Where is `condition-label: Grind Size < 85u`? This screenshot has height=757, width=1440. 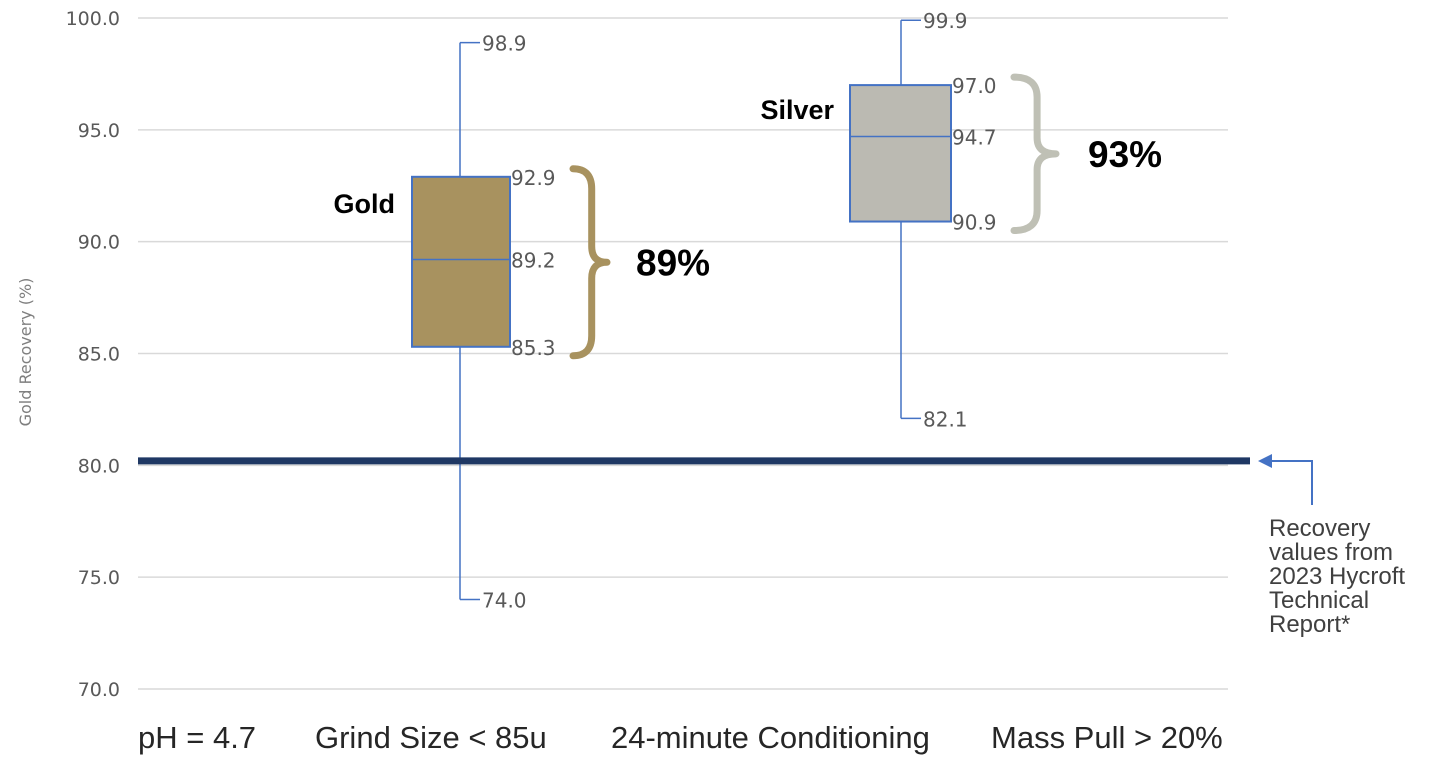 condition-label: Grind Size < 85u is located at coordinates (431, 737).